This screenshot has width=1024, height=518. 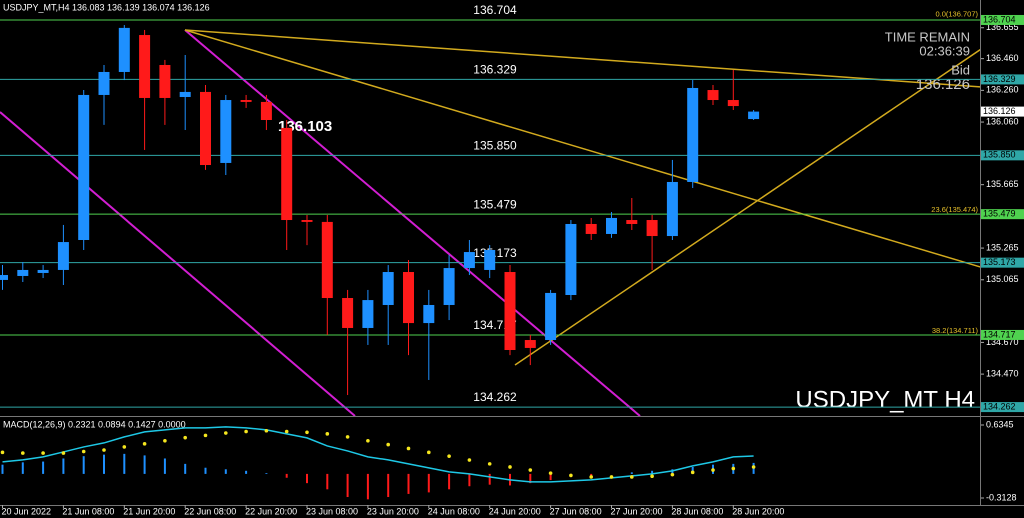 I want to click on bid-axis-label: 136.126, so click(x=999, y=111).